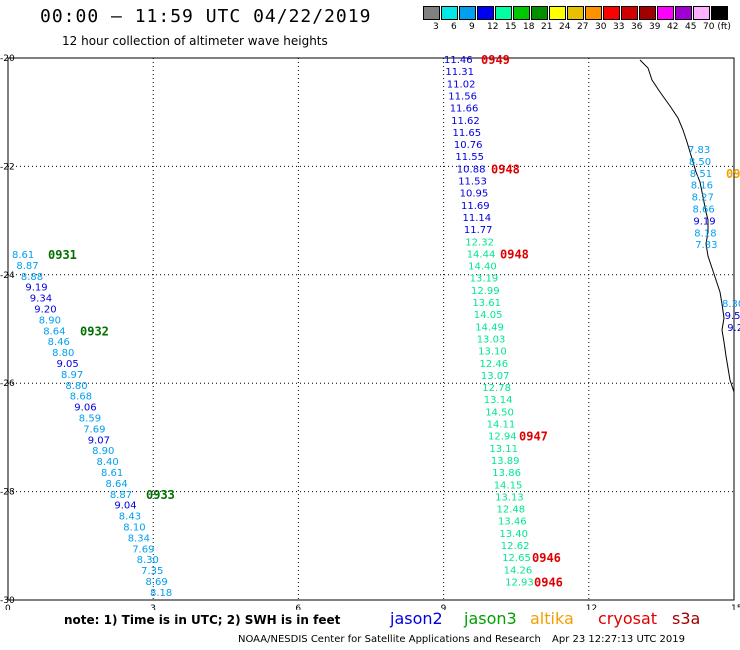  What do you see at coordinates (506, 473) in the screenshot?
I see `wave-height-value: 13.86` at bounding box center [506, 473].